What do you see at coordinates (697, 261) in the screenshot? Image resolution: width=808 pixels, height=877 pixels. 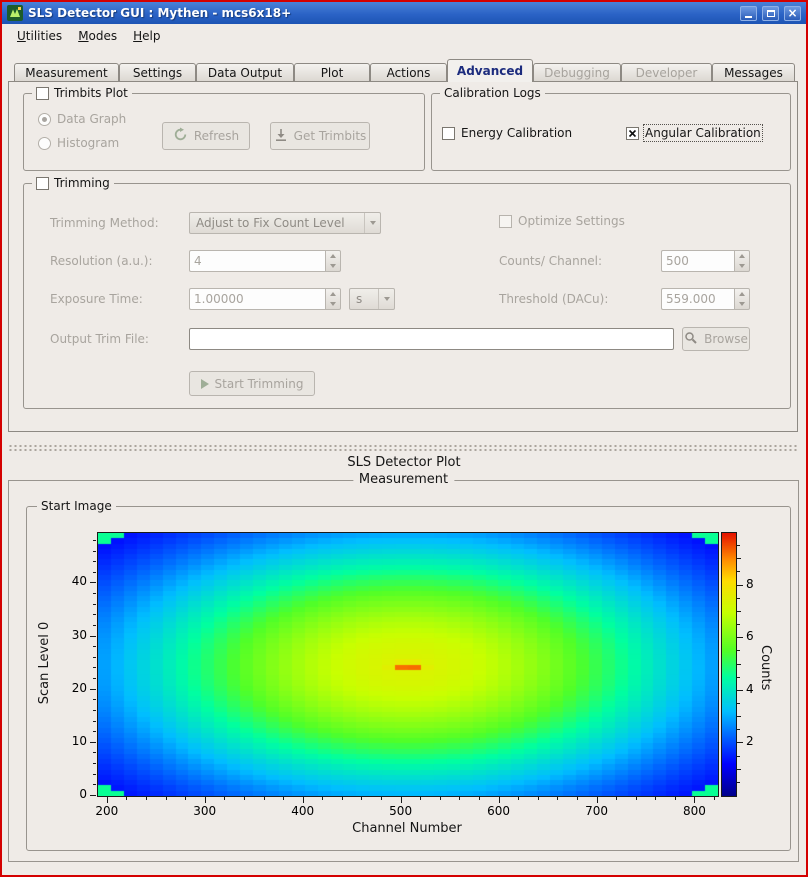 I see `counts-channel-input` at bounding box center [697, 261].